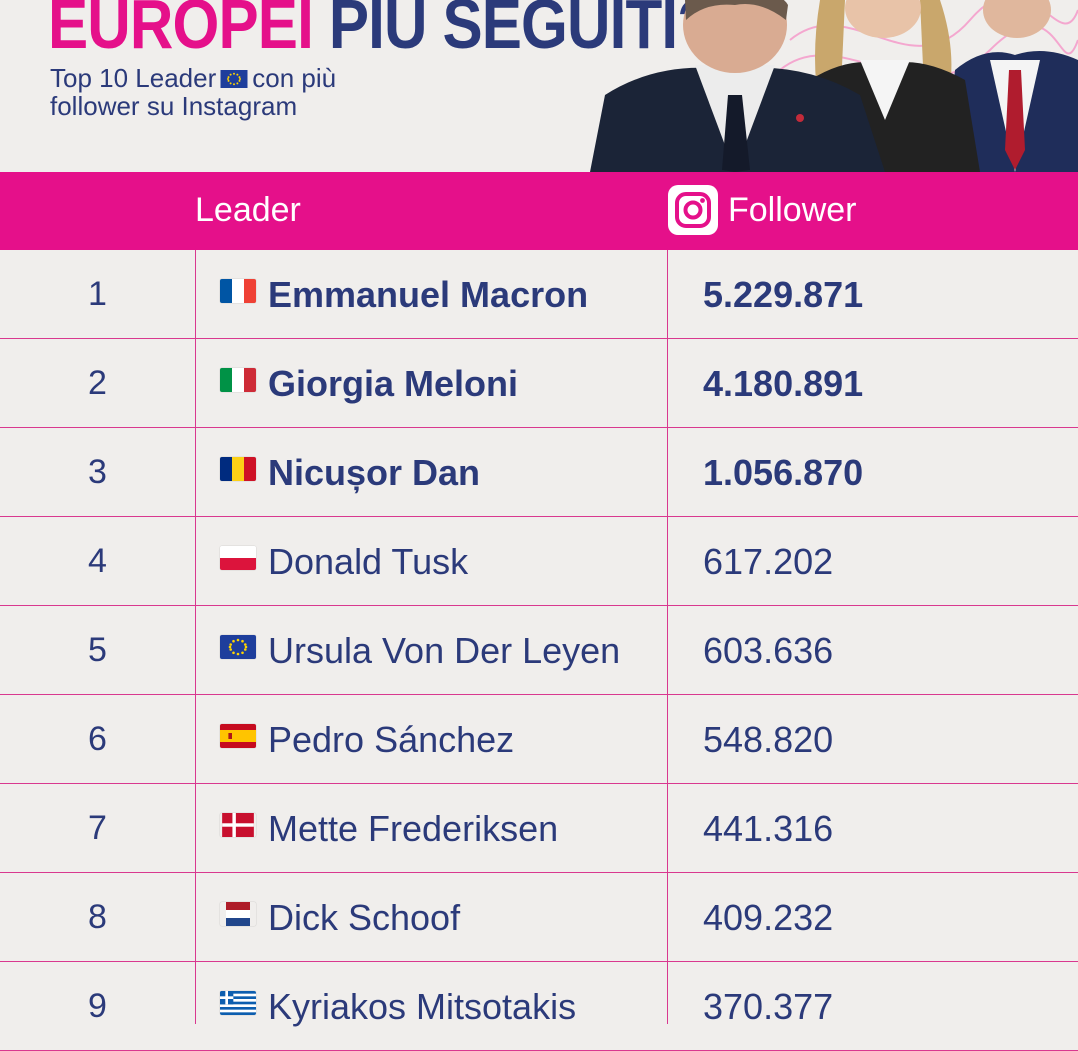 Image resolution: width=1078 pixels, height=1051 pixels. Describe the element at coordinates (444, 650) in the screenshot. I see `leader-name: Ursula Von Der Leyen` at that location.